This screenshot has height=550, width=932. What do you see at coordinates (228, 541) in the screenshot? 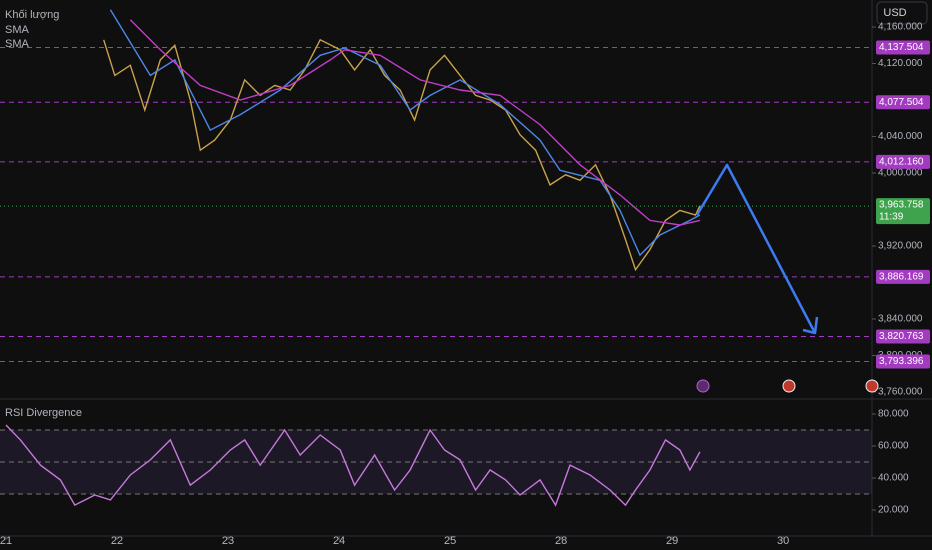
I see `x-tick-label: 23` at bounding box center [228, 541].